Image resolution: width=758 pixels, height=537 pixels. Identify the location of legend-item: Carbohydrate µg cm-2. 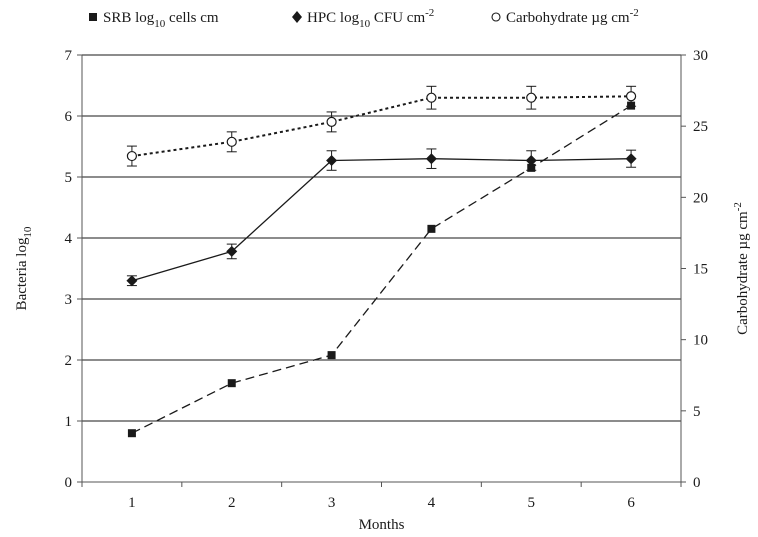
(565, 16).